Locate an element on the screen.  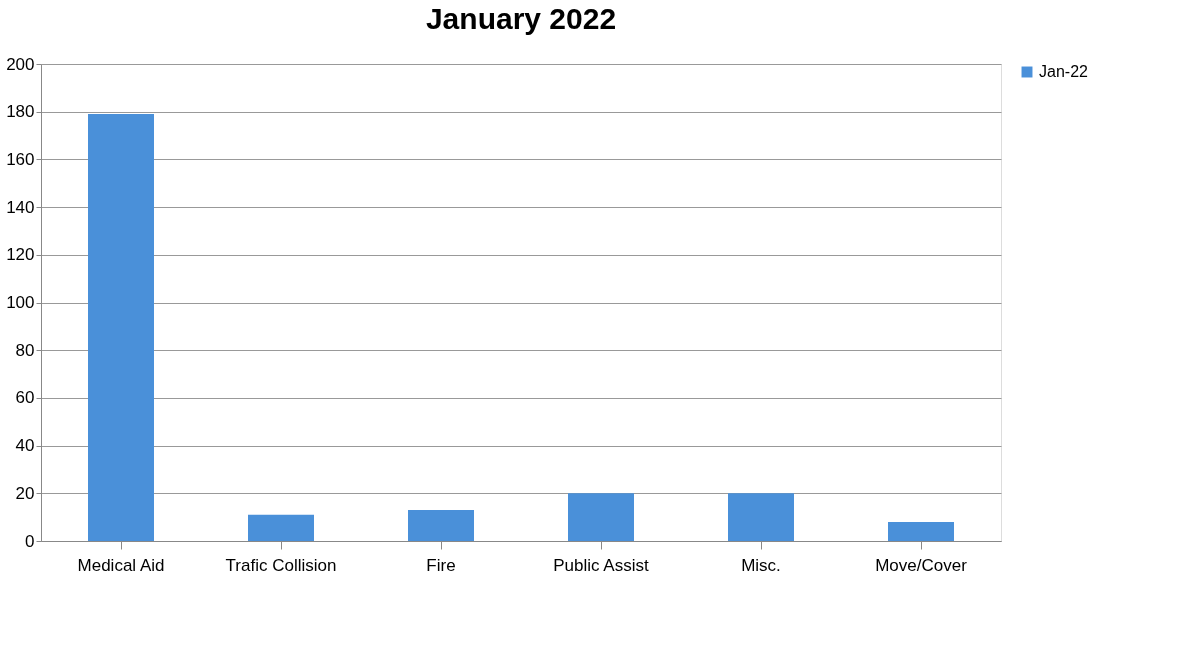
x-tick-label: Medical Aid is located at coordinates (121, 565).